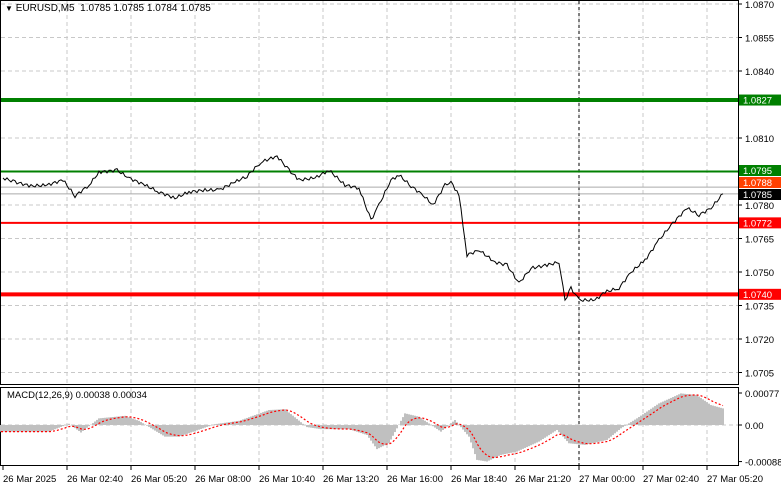  What do you see at coordinates (757, 223) in the screenshot?
I see `level-label: 1.0772` at bounding box center [757, 223].